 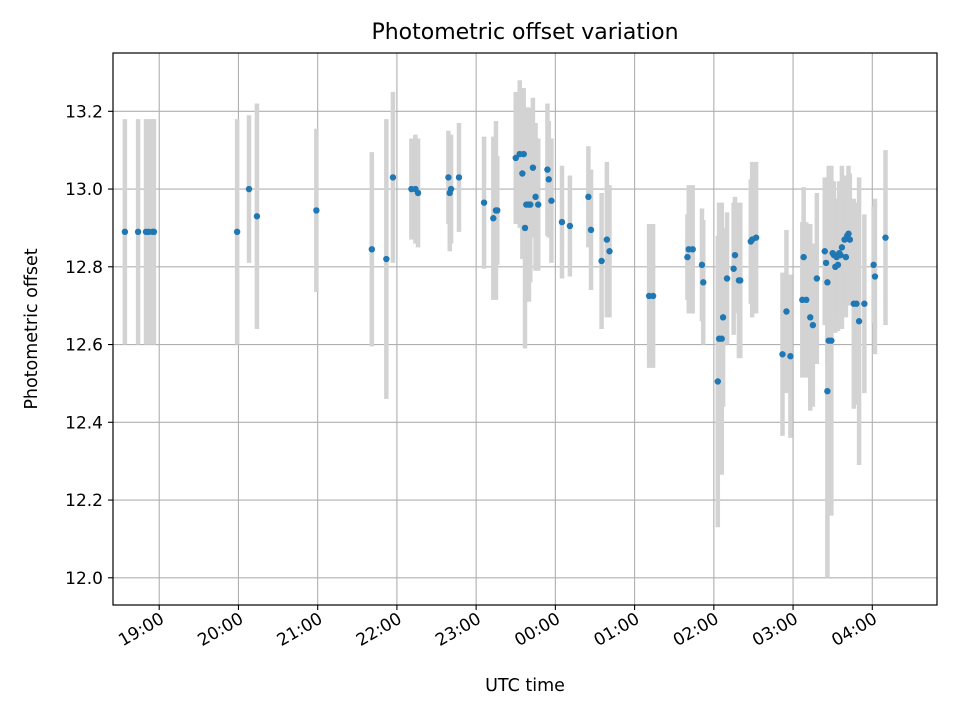 I want to click on x-tick-label: 01:00, so click(x=617, y=630).